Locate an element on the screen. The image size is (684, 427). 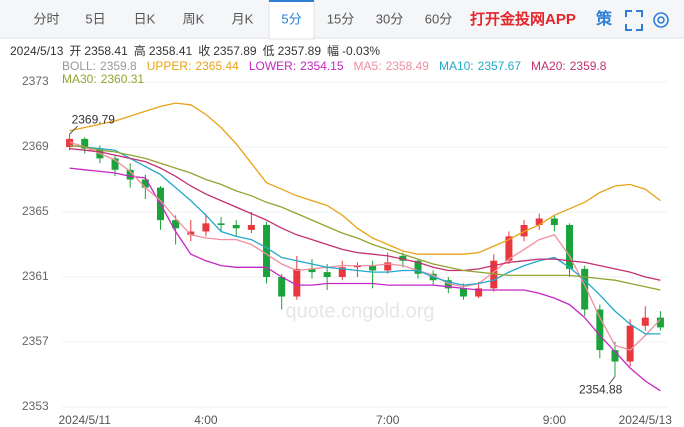
tab: 60分 is located at coordinates (438, 18).